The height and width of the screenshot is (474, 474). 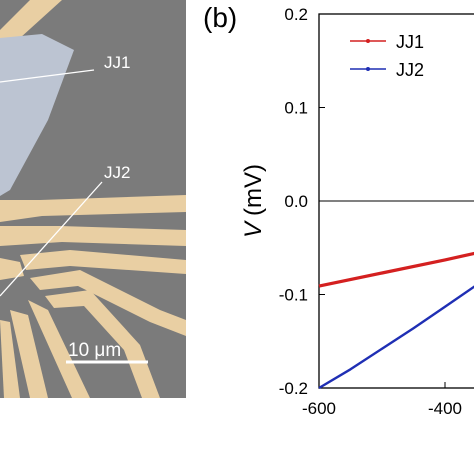 What do you see at coordinates (387, 56) in the screenshot?
I see `legend: JJ1 JJ2` at bounding box center [387, 56].